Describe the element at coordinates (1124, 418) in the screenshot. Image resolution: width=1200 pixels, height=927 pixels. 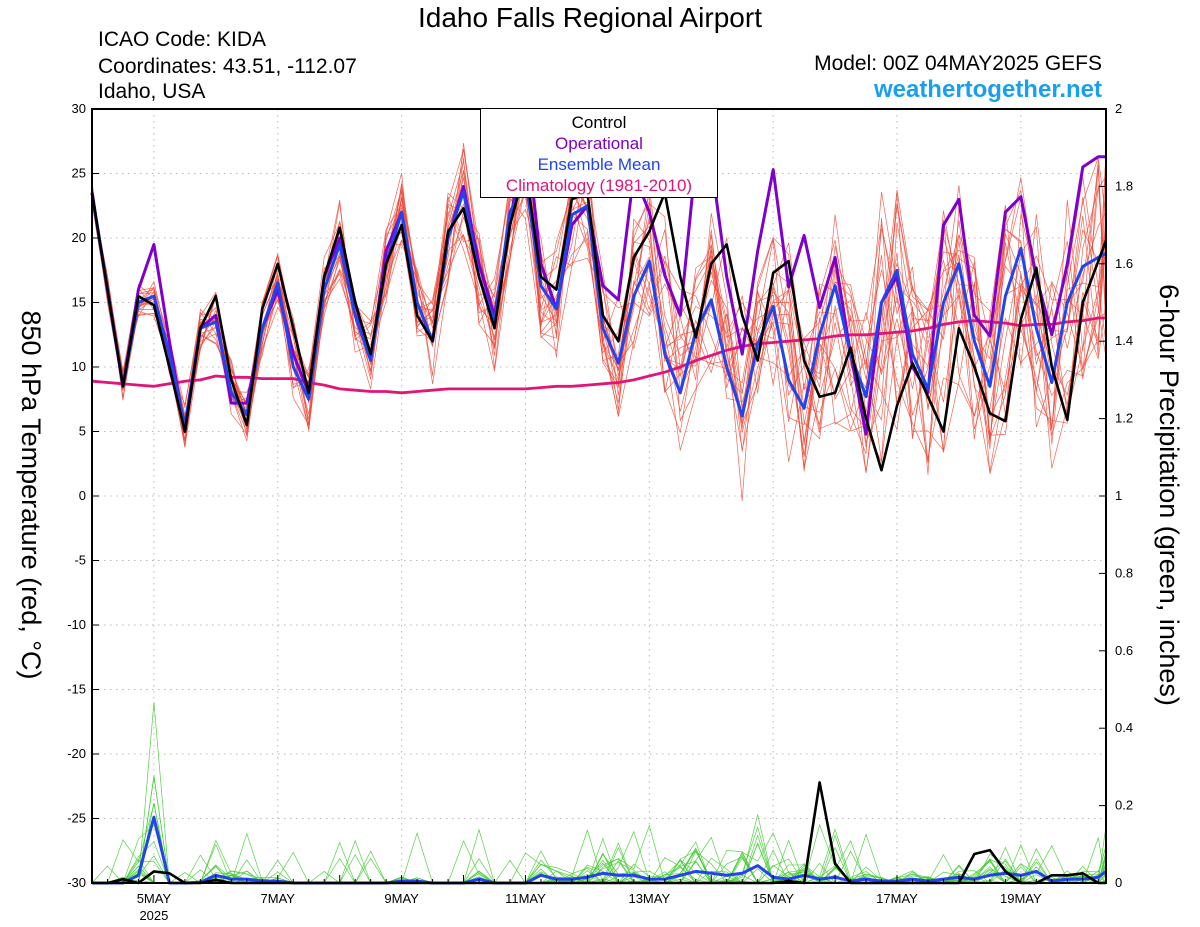
I see `y2-tick-label: 1.2` at that location.